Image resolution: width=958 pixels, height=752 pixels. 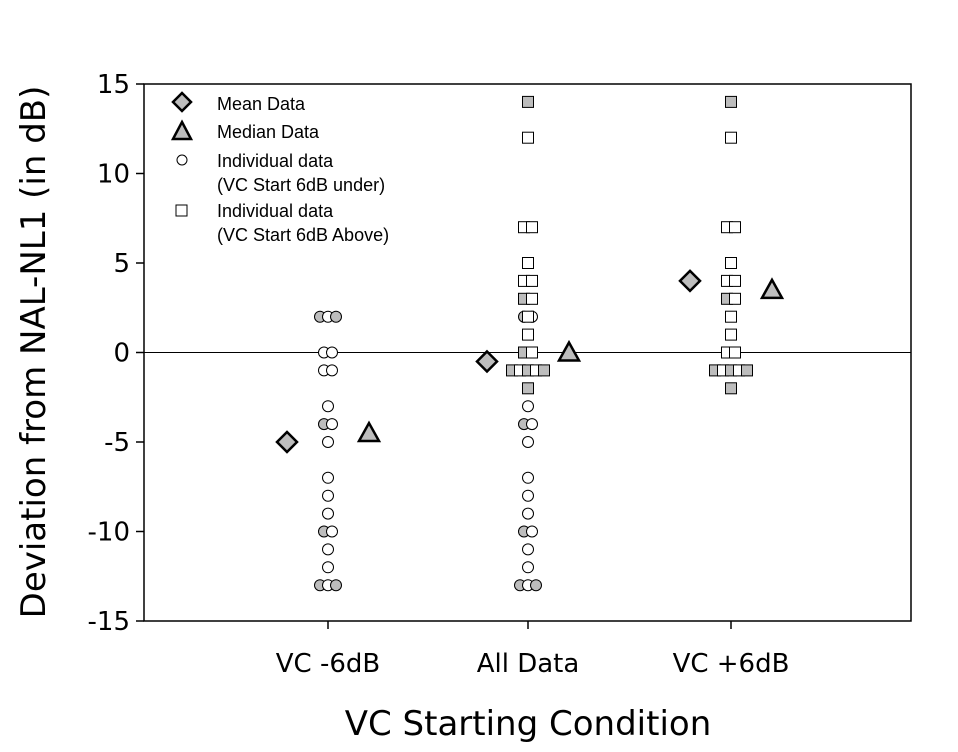 What do you see at coordinates (121, 264) in the screenshot?
I see `y-tick-label: 5` at bounding box center [121, 264].